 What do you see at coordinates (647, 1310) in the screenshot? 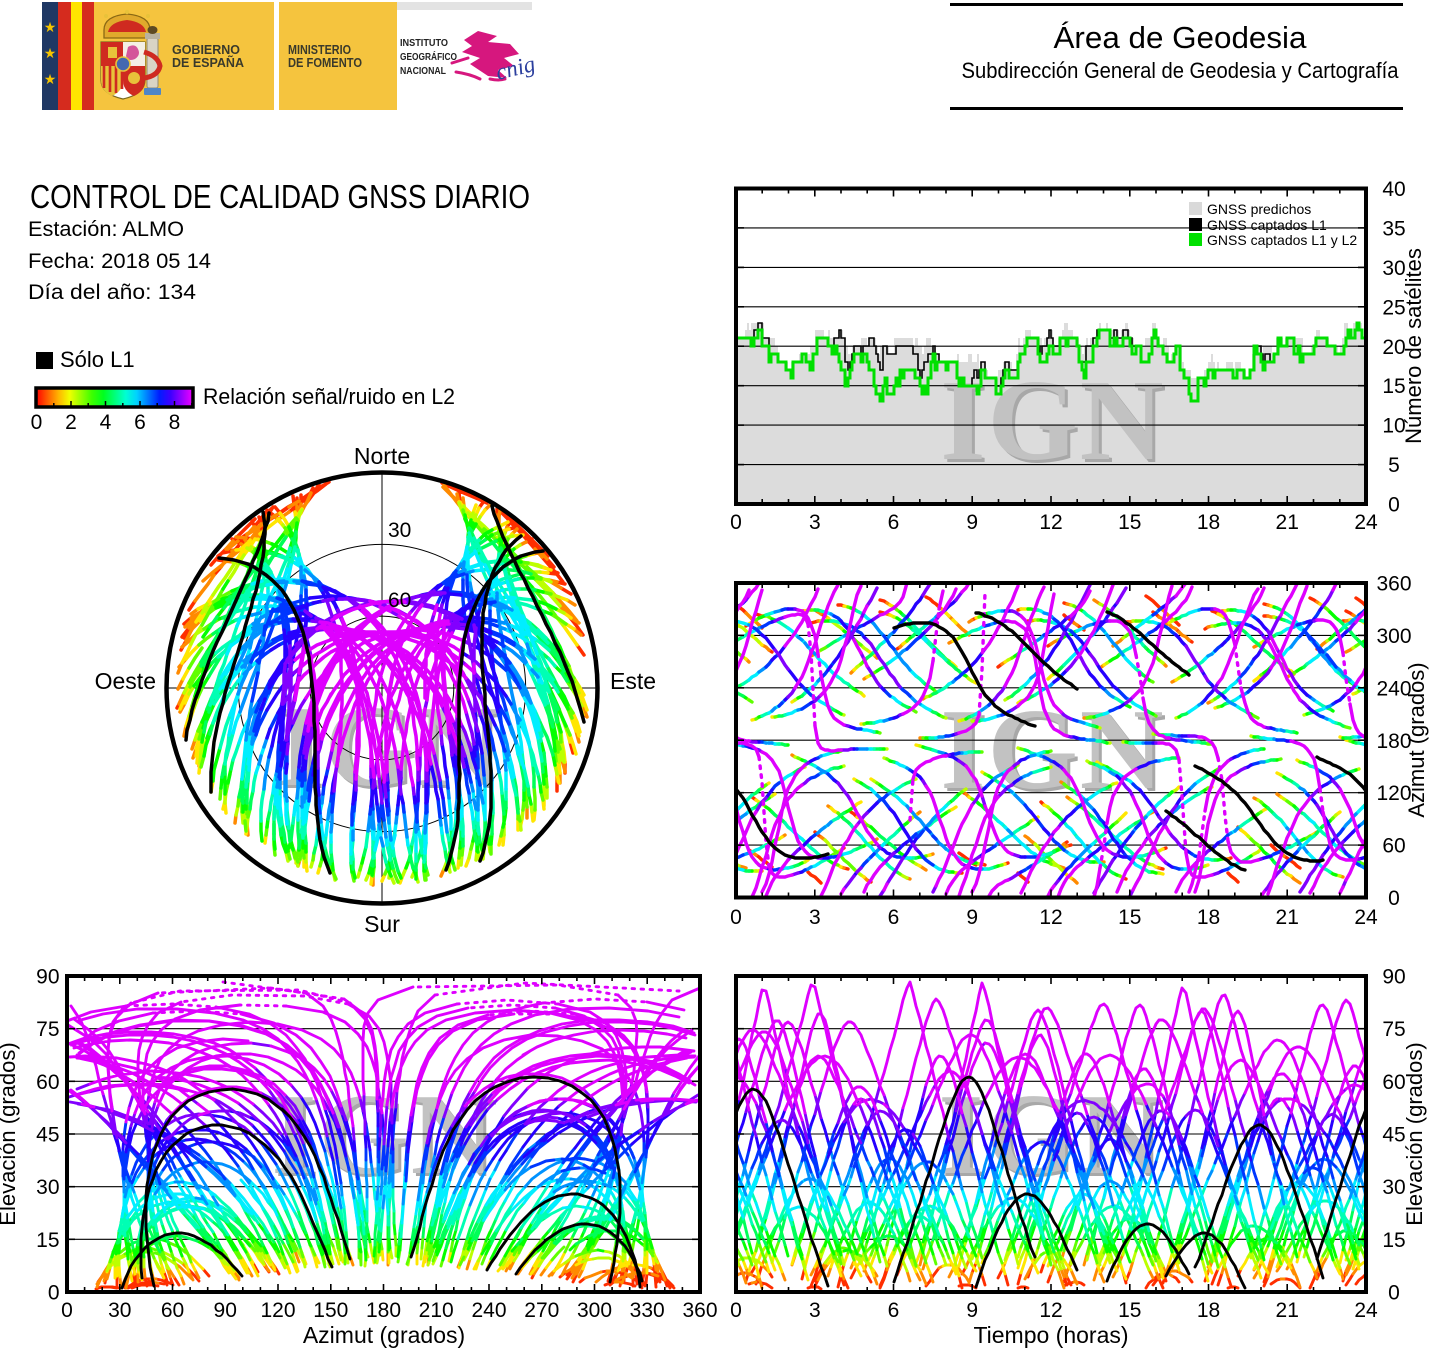
I see `svg-text: 330` at bounding box center [647, 1310].